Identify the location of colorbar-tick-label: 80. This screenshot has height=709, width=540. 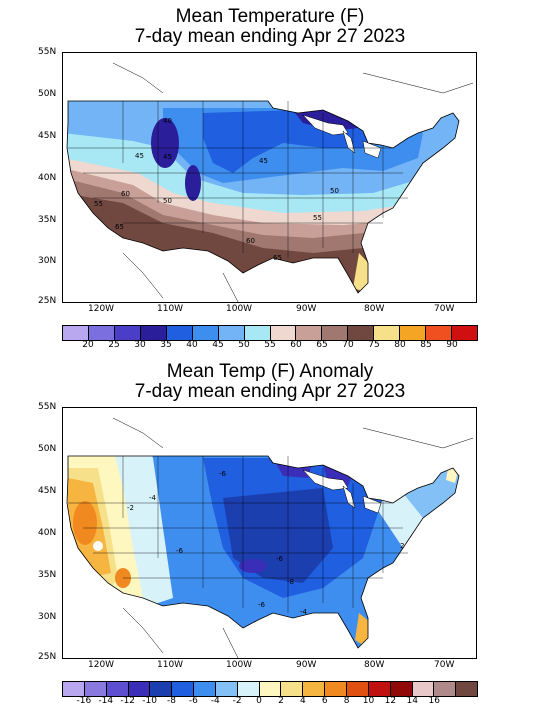
(400, 345).